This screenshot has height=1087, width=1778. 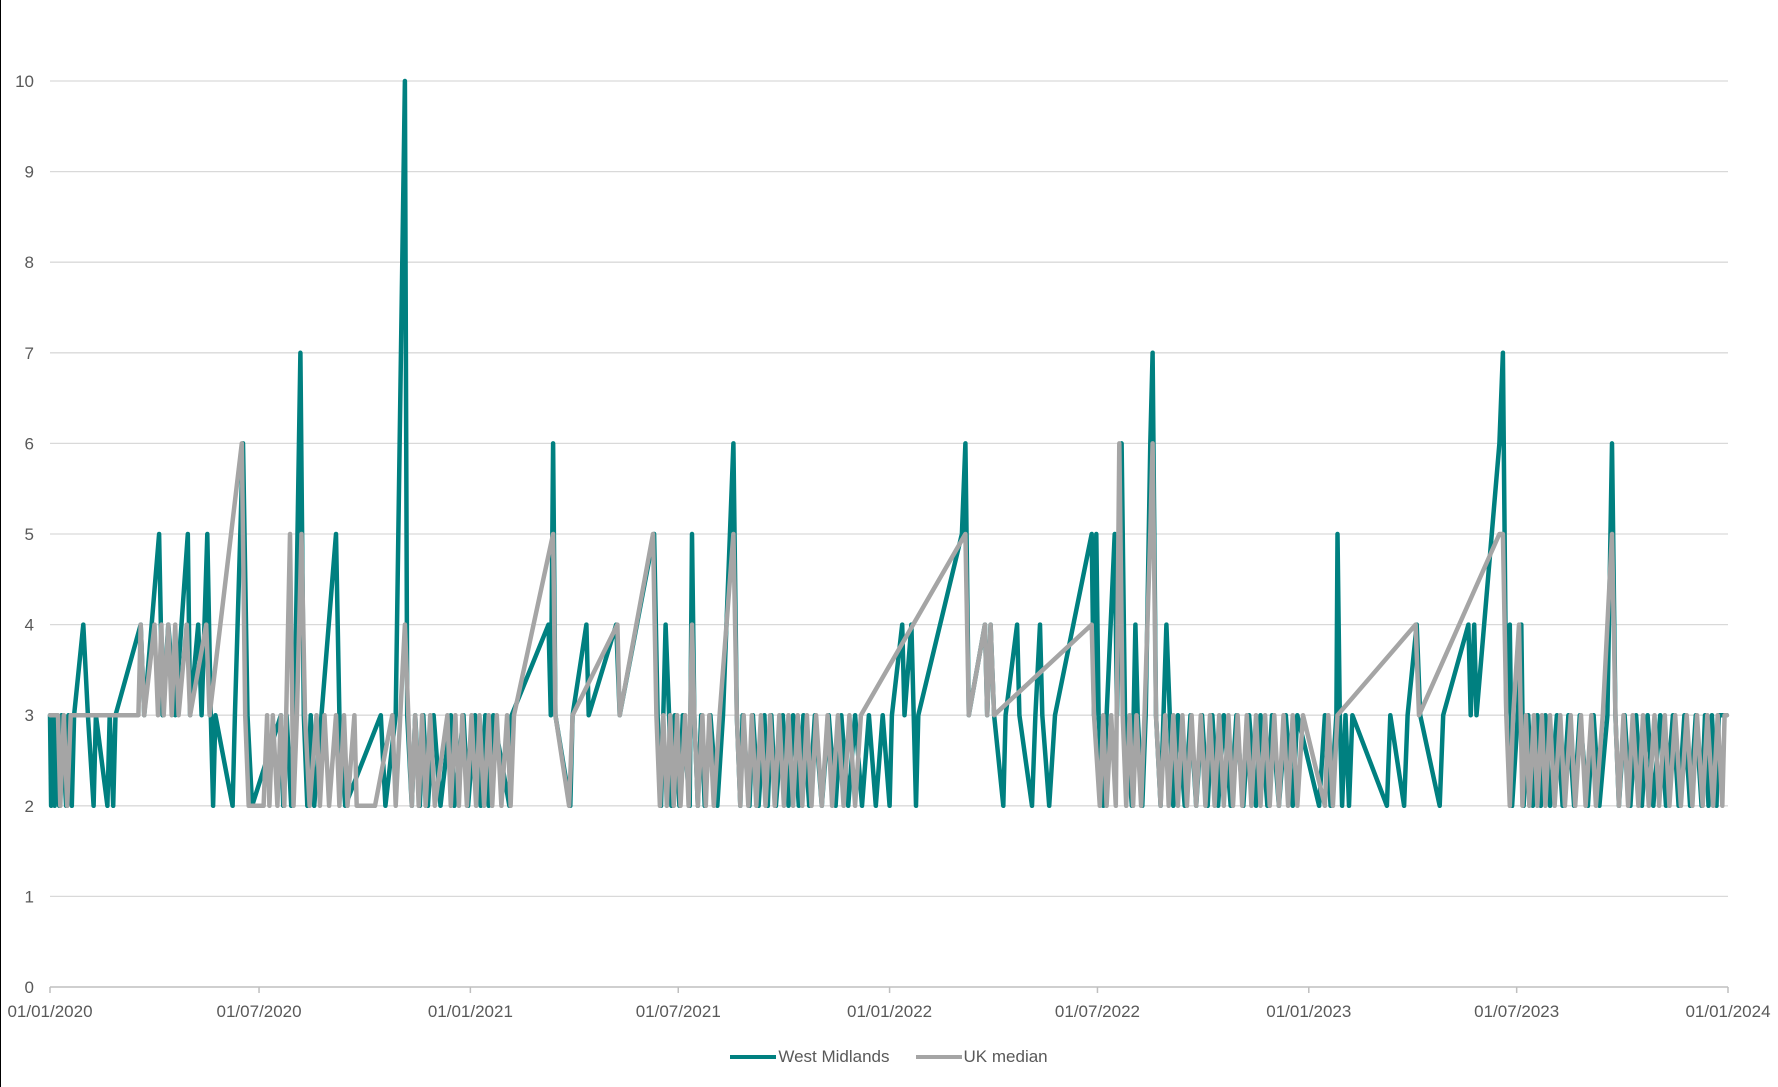 What do you see at coordinates (753, 1057) in the screenshot?
I see `legend-swatch-west-midlands` at bounding box center [753, 1057].